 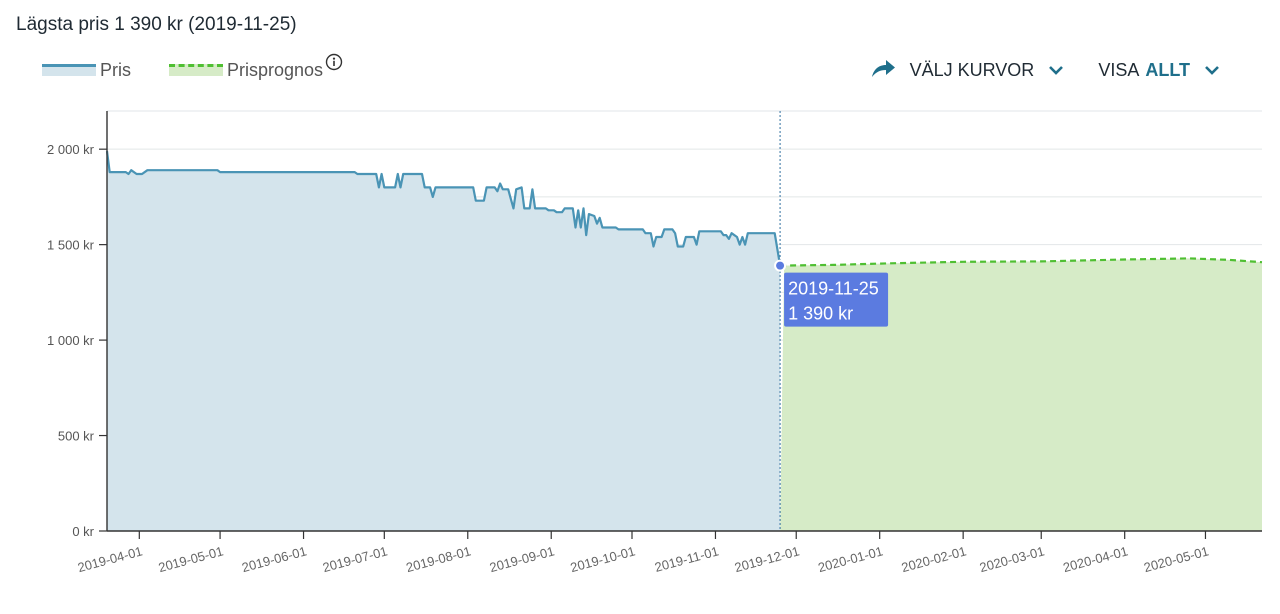 I want to click on forecast-line, so click(x=1021, y=262).